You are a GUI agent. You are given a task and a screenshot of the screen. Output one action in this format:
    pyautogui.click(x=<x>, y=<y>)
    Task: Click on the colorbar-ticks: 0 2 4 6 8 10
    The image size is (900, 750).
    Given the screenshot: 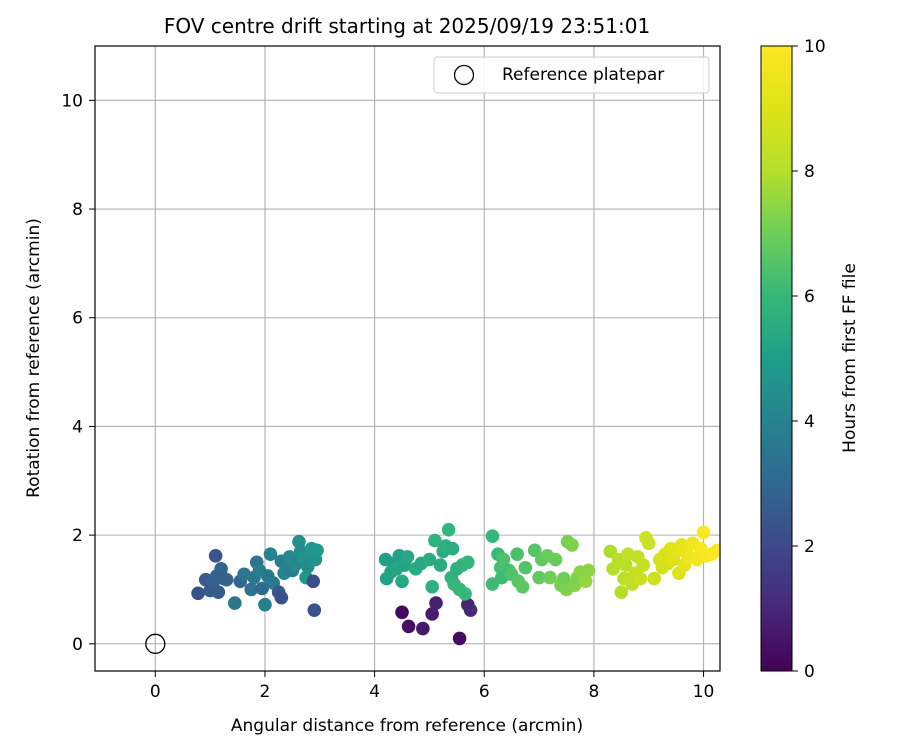 What is the action you would take?
    pyautogui.click(x=809, y=359)
    